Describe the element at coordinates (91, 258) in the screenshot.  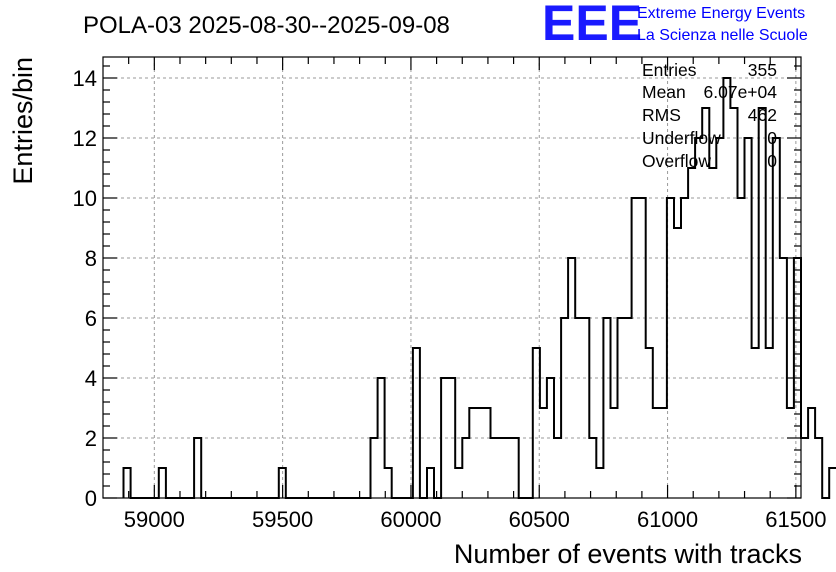
I see `y-tick-label: 8` at that location.